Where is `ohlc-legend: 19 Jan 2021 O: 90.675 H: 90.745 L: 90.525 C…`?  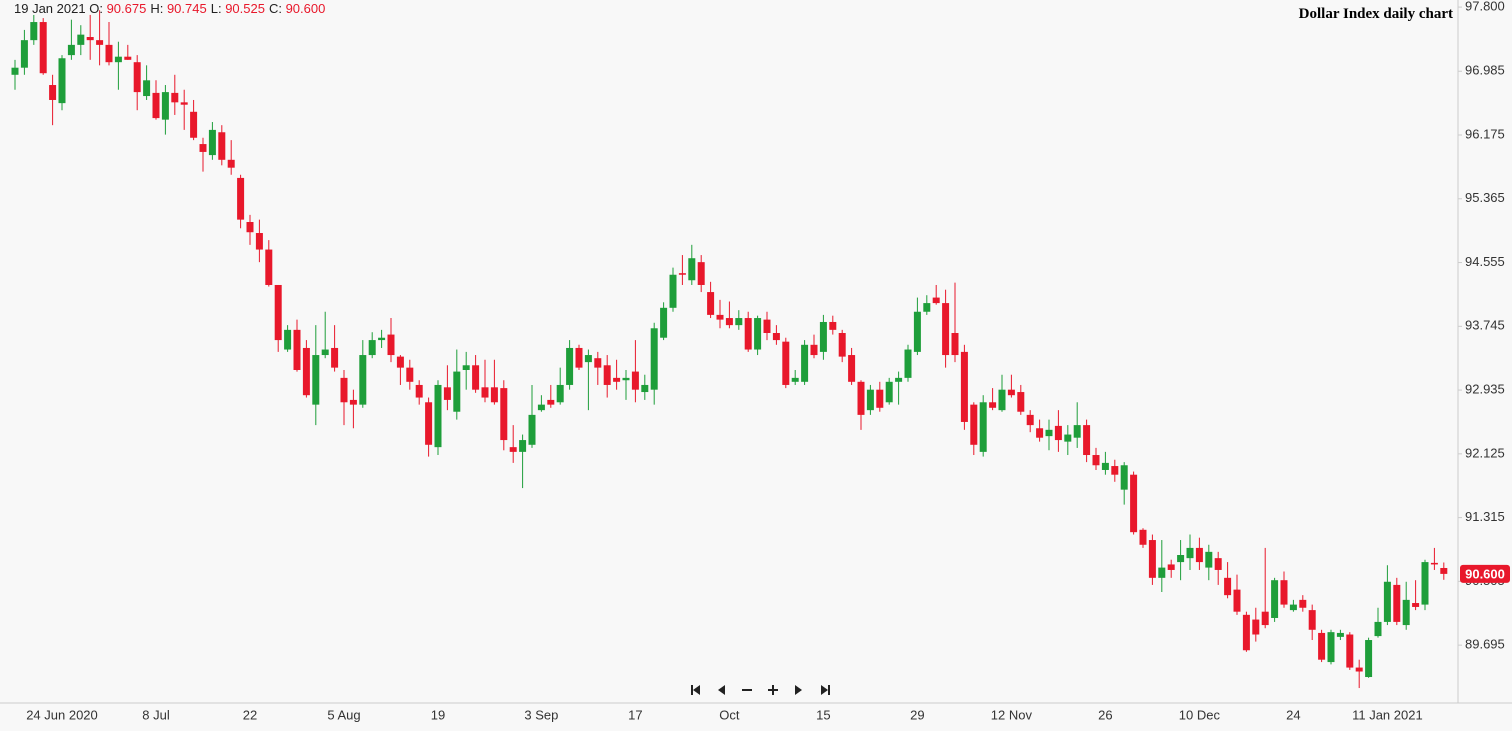 ohlc-legend: 19 Jan 2021 O: 90.675 H: 90.745 L: 90.525 C… is located at coordinates (171, 8).